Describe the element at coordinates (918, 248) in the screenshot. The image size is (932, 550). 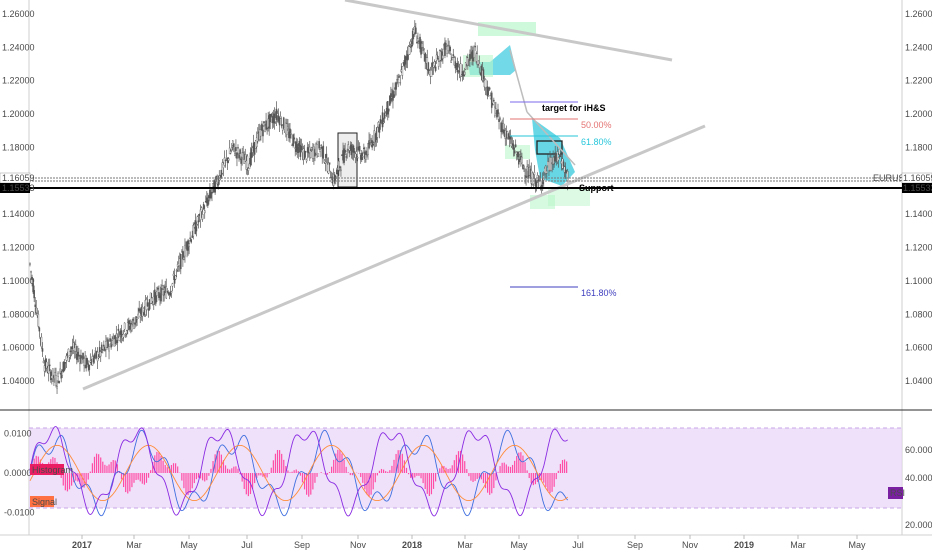
I see `price-tick-right: 1.12000` at that location.